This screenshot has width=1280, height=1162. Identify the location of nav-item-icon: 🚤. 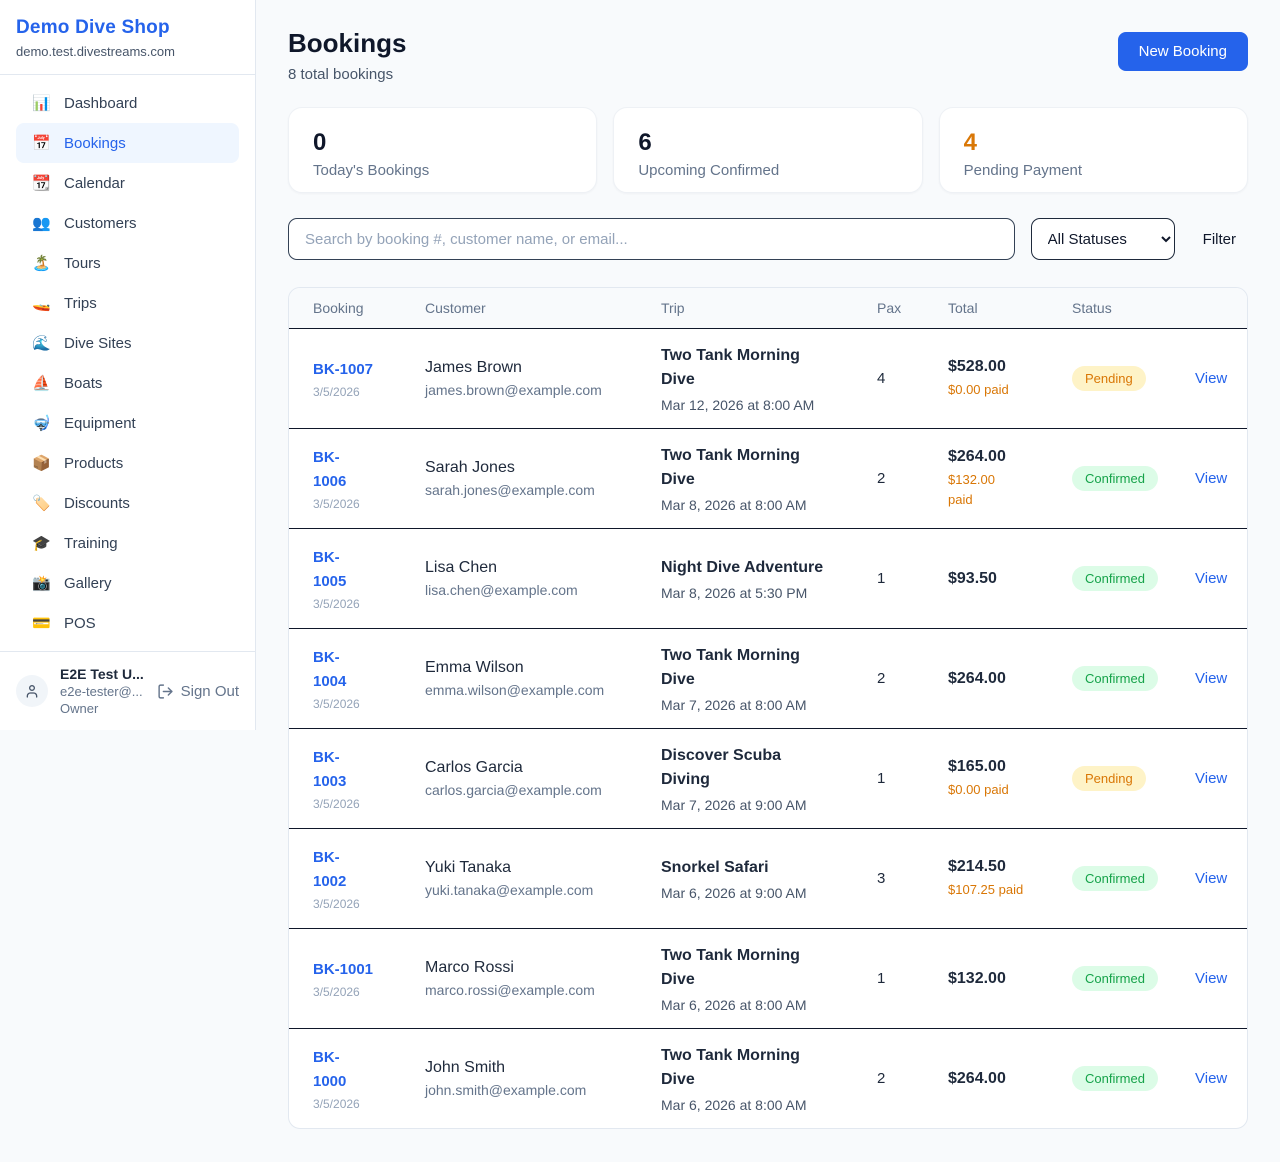
(41, 303).